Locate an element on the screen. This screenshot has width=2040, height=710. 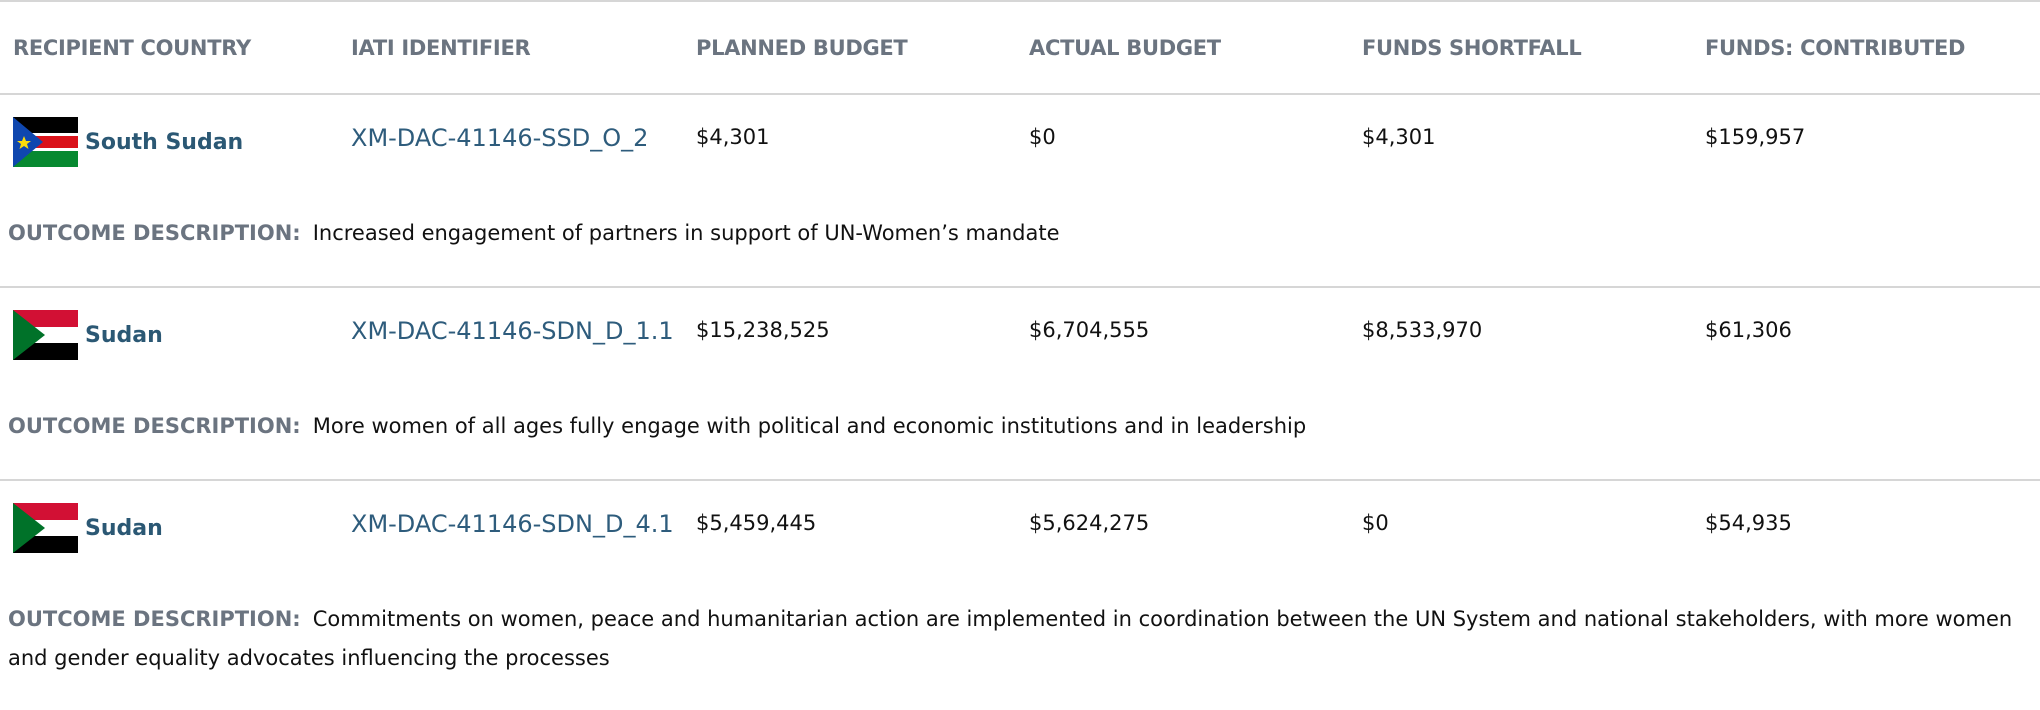
budget-cell: $6,704,555 is located at coordinates (1089, 330).